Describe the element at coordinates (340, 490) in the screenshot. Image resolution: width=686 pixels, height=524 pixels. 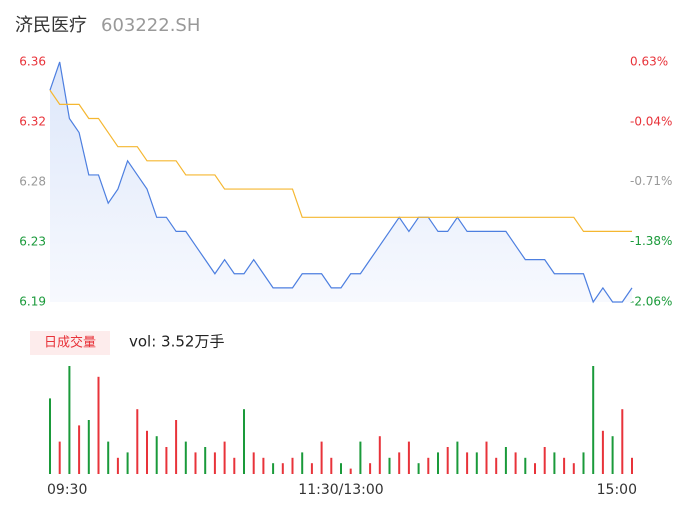
I see `x-tick-label: 11:30/13:00` at that location.